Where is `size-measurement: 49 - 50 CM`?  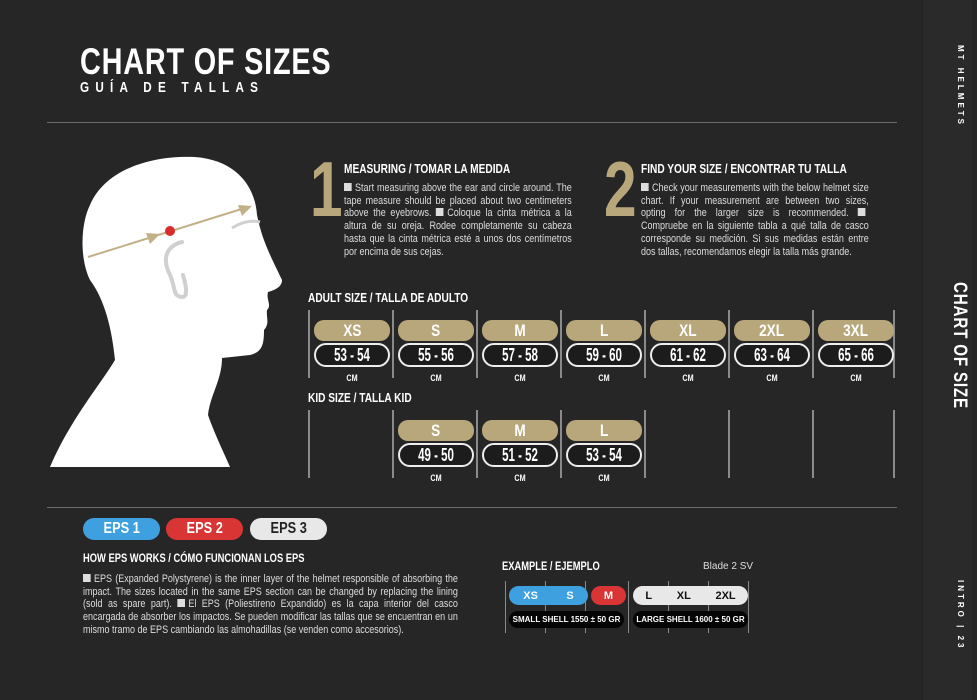
size-measurement: 49 - 50 CM is located at coordinates (436, 463).